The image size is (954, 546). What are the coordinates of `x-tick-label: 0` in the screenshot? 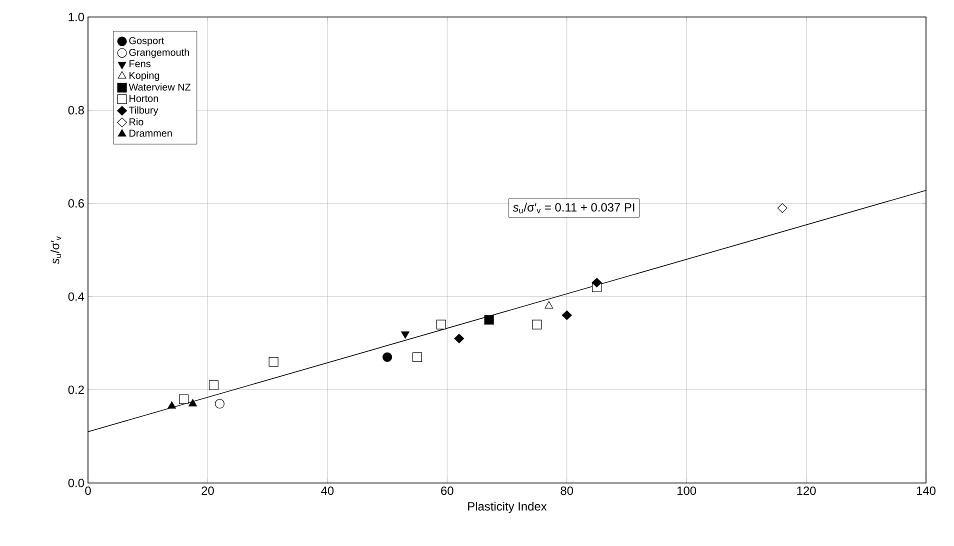 It's located at (88, 490).